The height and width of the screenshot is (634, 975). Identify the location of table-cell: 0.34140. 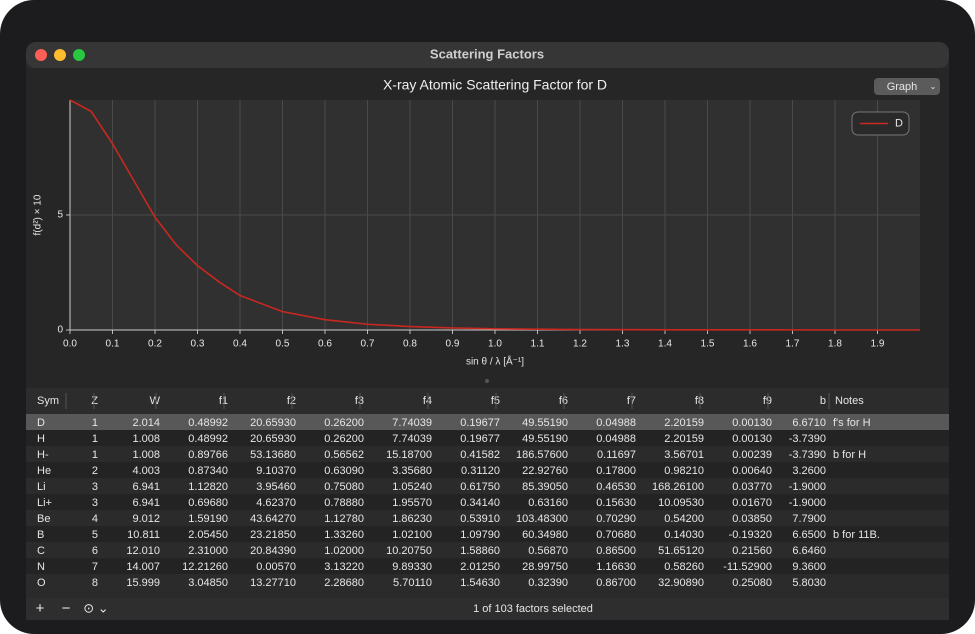
(480, 503).